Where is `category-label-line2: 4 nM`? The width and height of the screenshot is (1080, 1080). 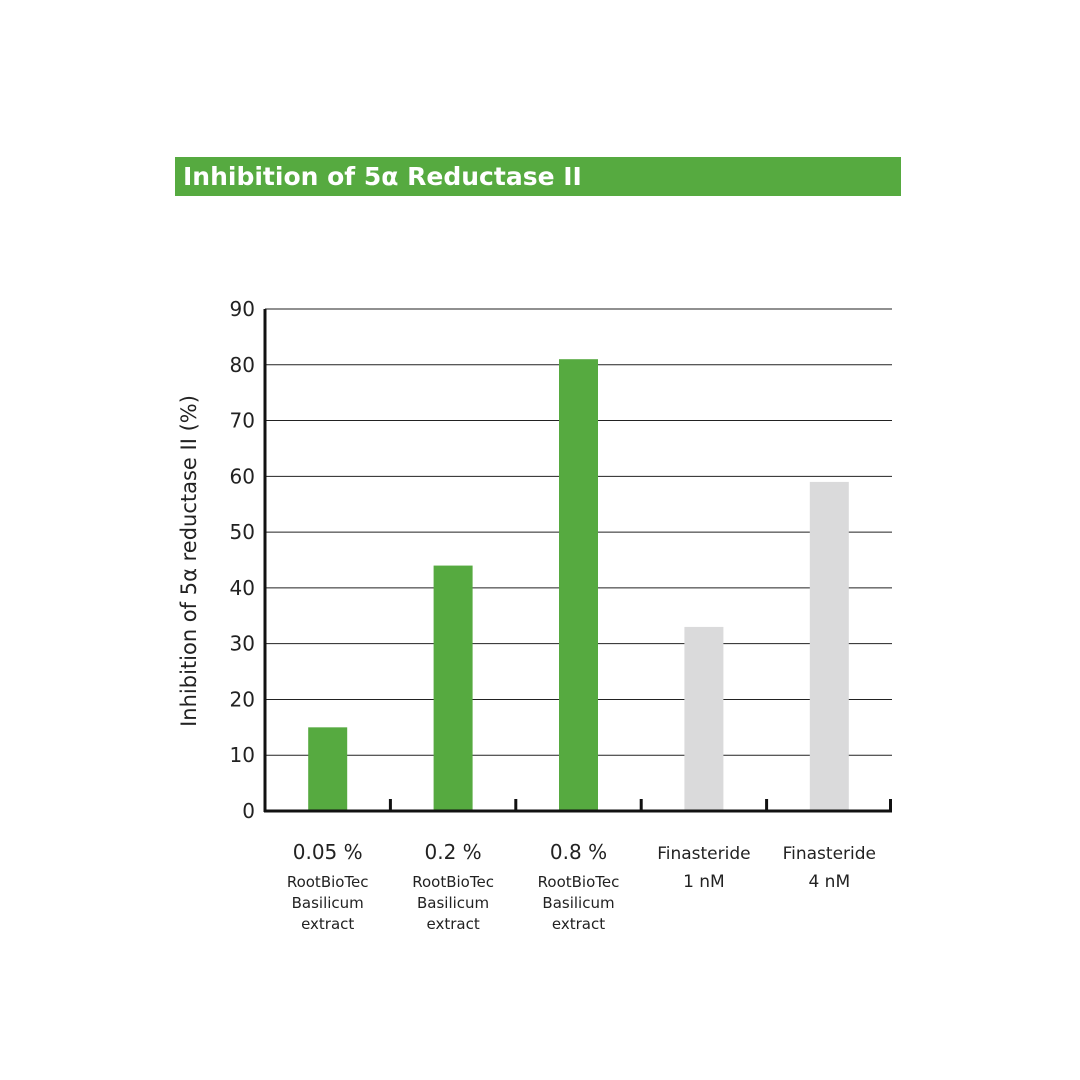 category-label-line2: 4 nM is located at coordinates (829, 882).